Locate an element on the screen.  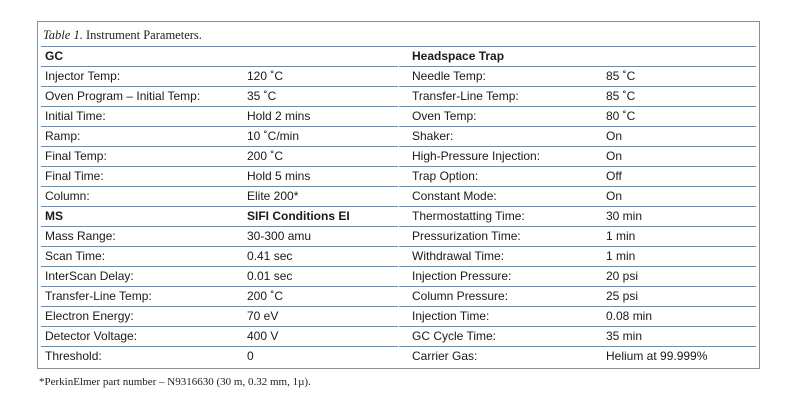
right-cell-group: Shaker: On is located at coordinates (577, 137).